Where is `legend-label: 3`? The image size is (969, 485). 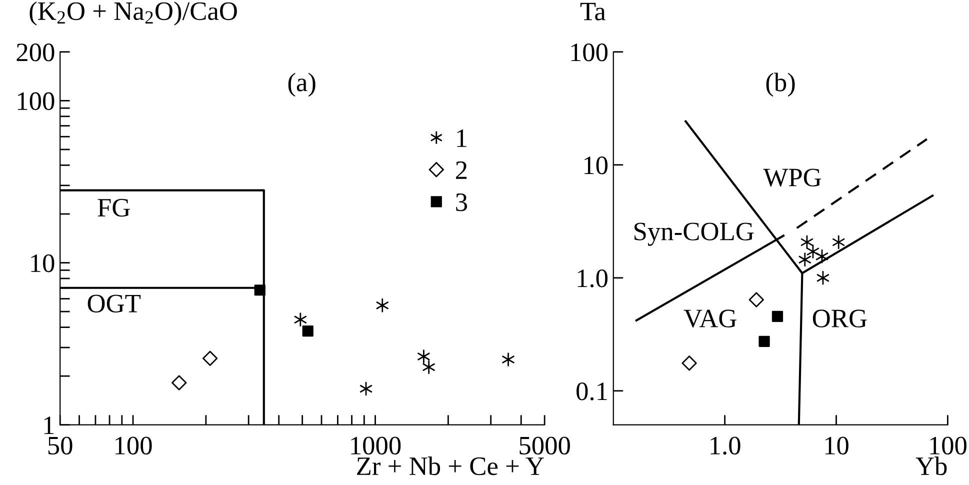
legend-label: 3 is located at coordinates (462, 202).